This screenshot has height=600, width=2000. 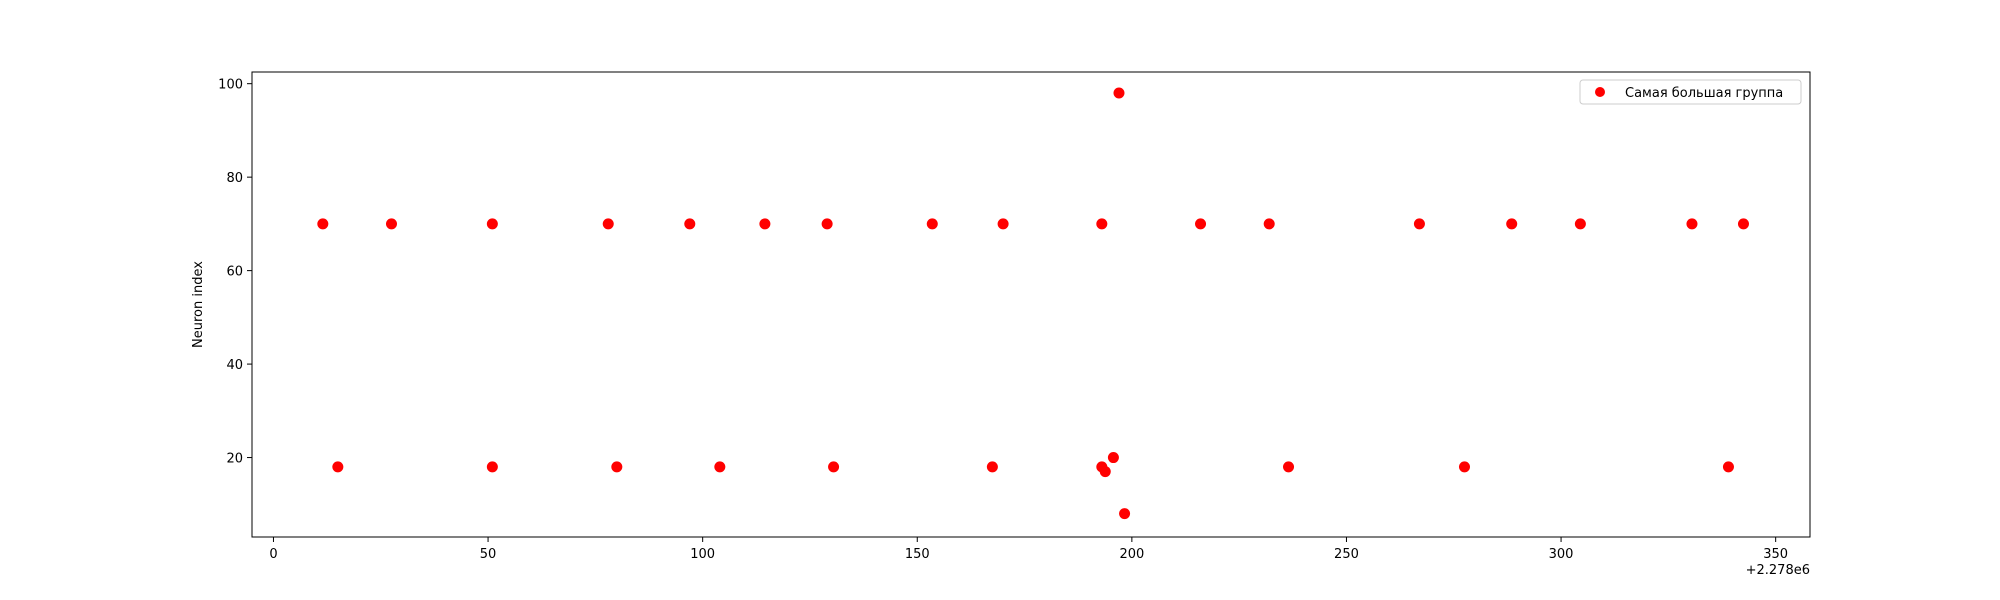 What do you see at coordinates (230, 85) in the screenshot?
I see `y-tick-label: 100` at bounding box center [230, 85].